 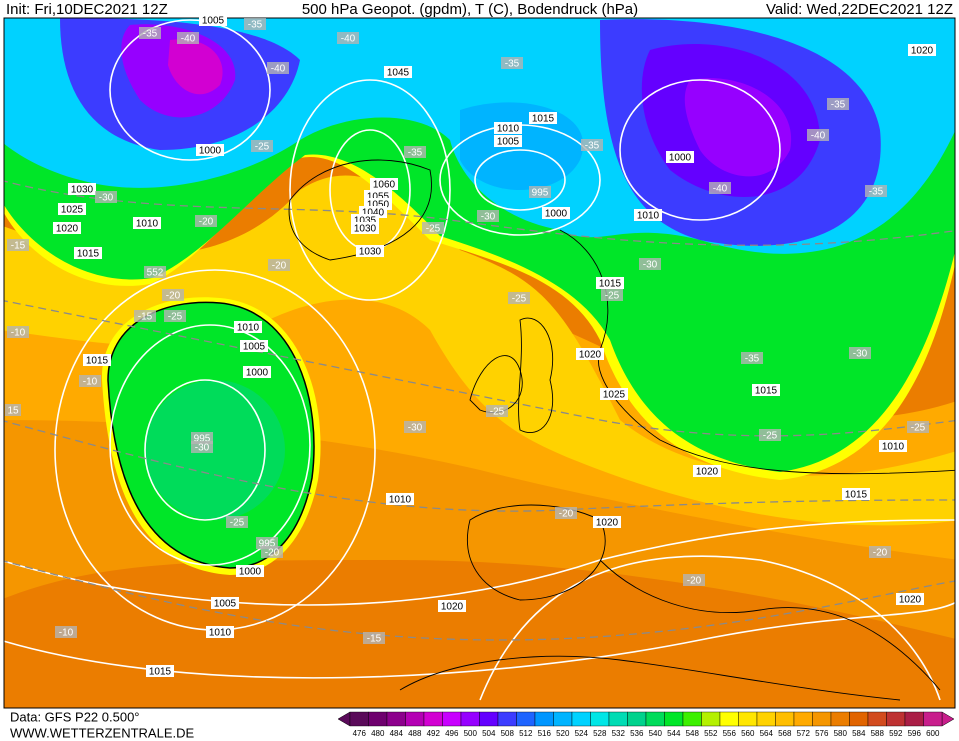 What do you see at coordinates (13, 411) in the screenshot?
I see `temperature-label: 15` at bounding box center [13, 411].